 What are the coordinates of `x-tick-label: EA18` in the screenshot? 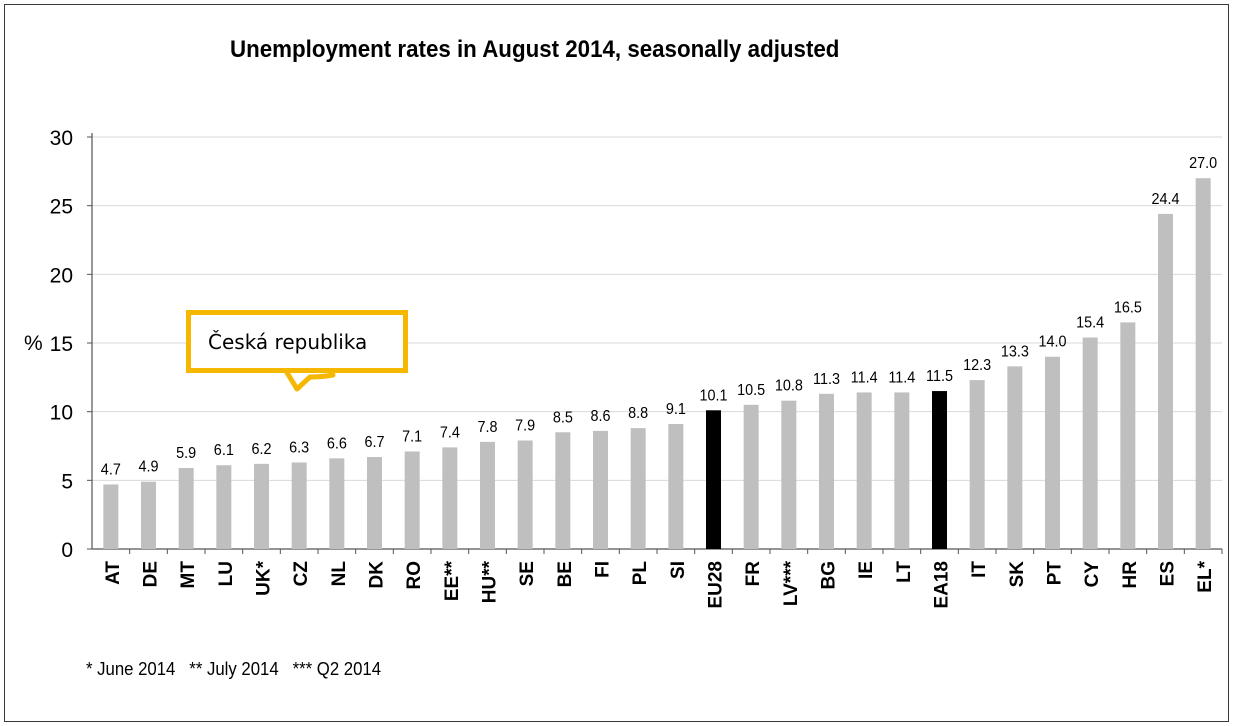 It's located at (942, 585).